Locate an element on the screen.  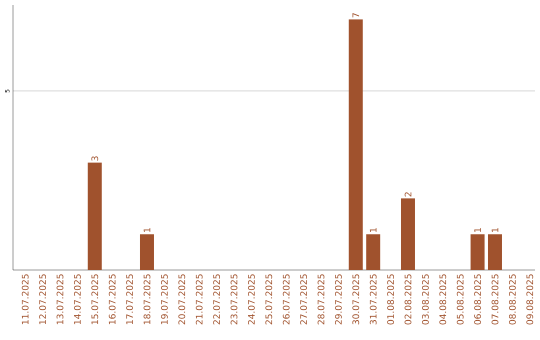
x-tick-label: 20.07.2025 is located at coordinates (182, 299).